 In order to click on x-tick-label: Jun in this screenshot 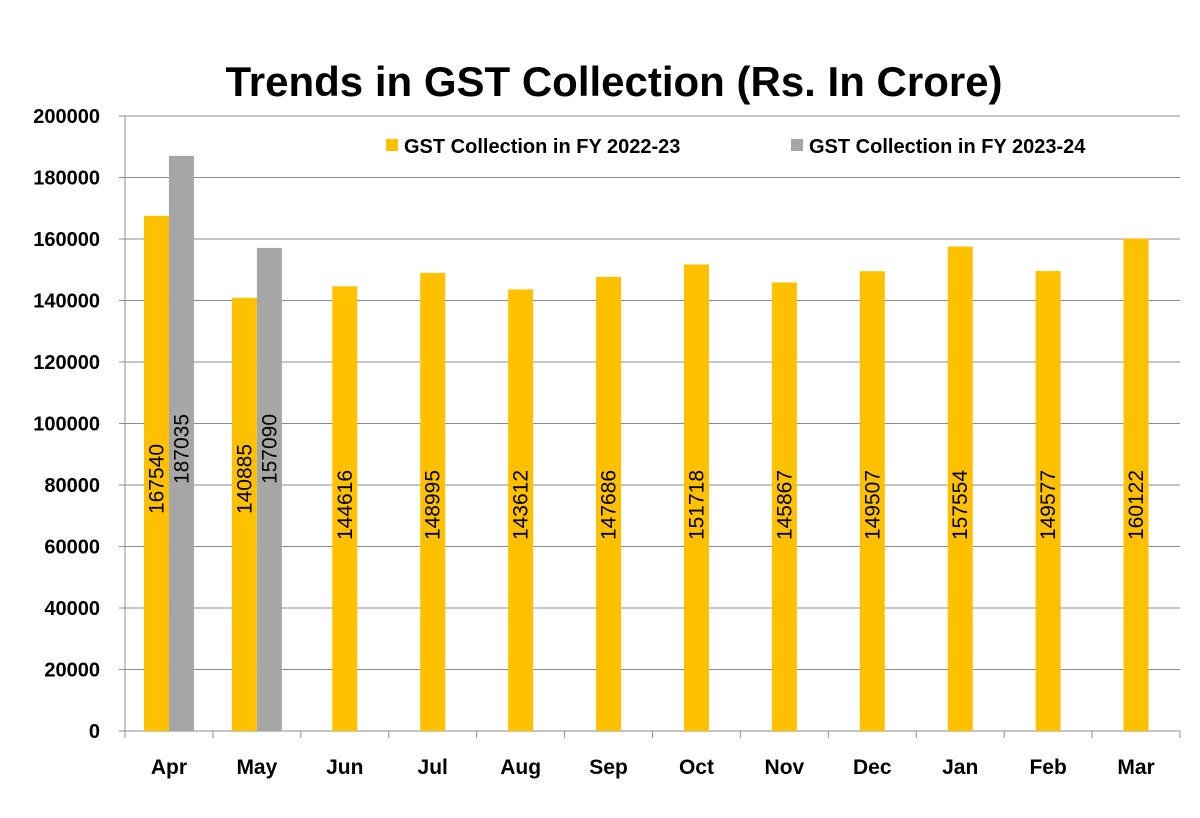, I will do `click(344, 767)`.